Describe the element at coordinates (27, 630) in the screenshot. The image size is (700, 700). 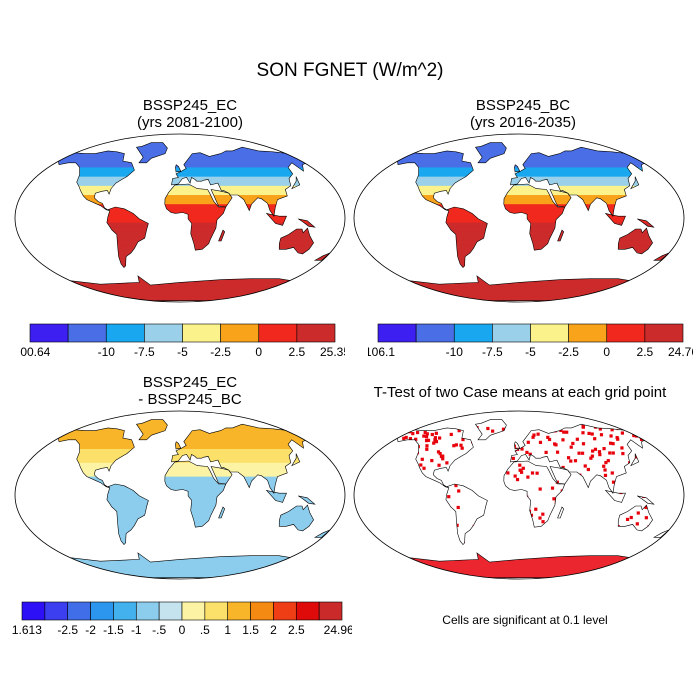
I see `colorbar-tick-label: -11.613` at that location.